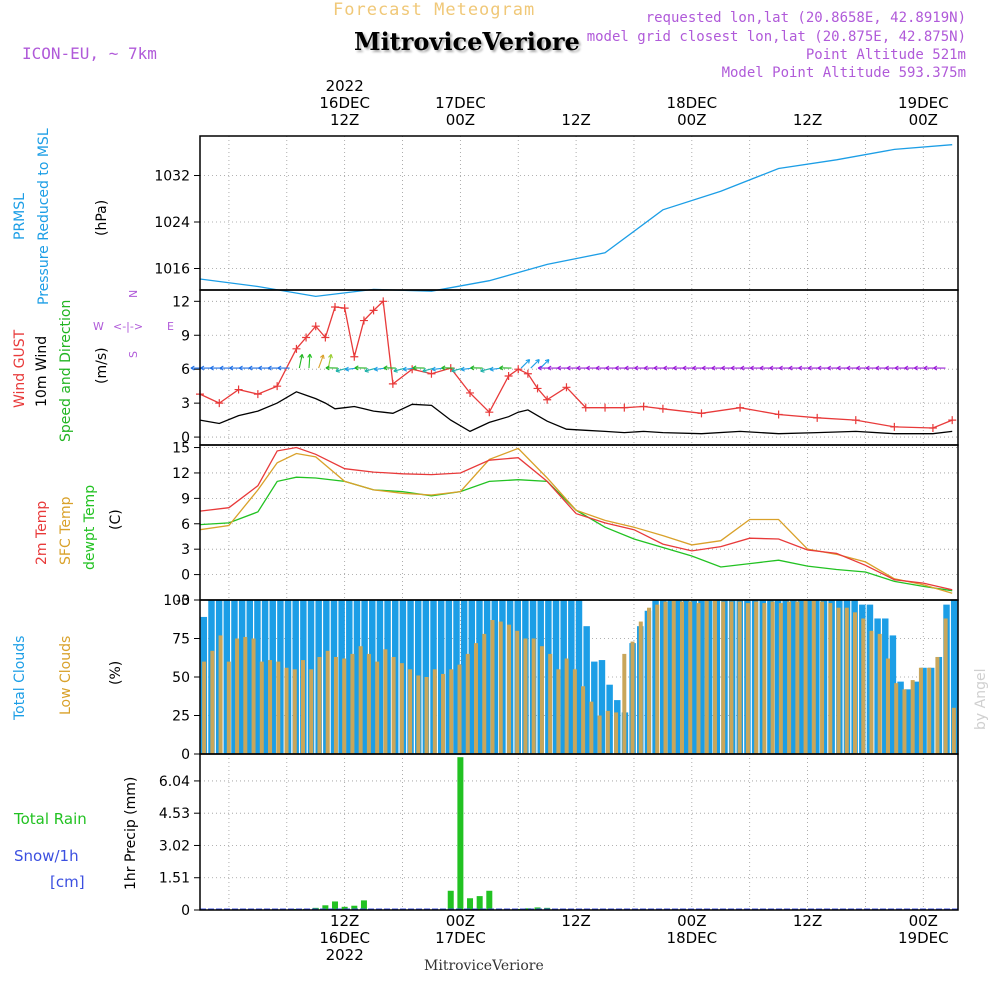  Describe the element at coordinates (923, 103) in the screenshot. I see `top-time-label-day: 19DEC` at that location.